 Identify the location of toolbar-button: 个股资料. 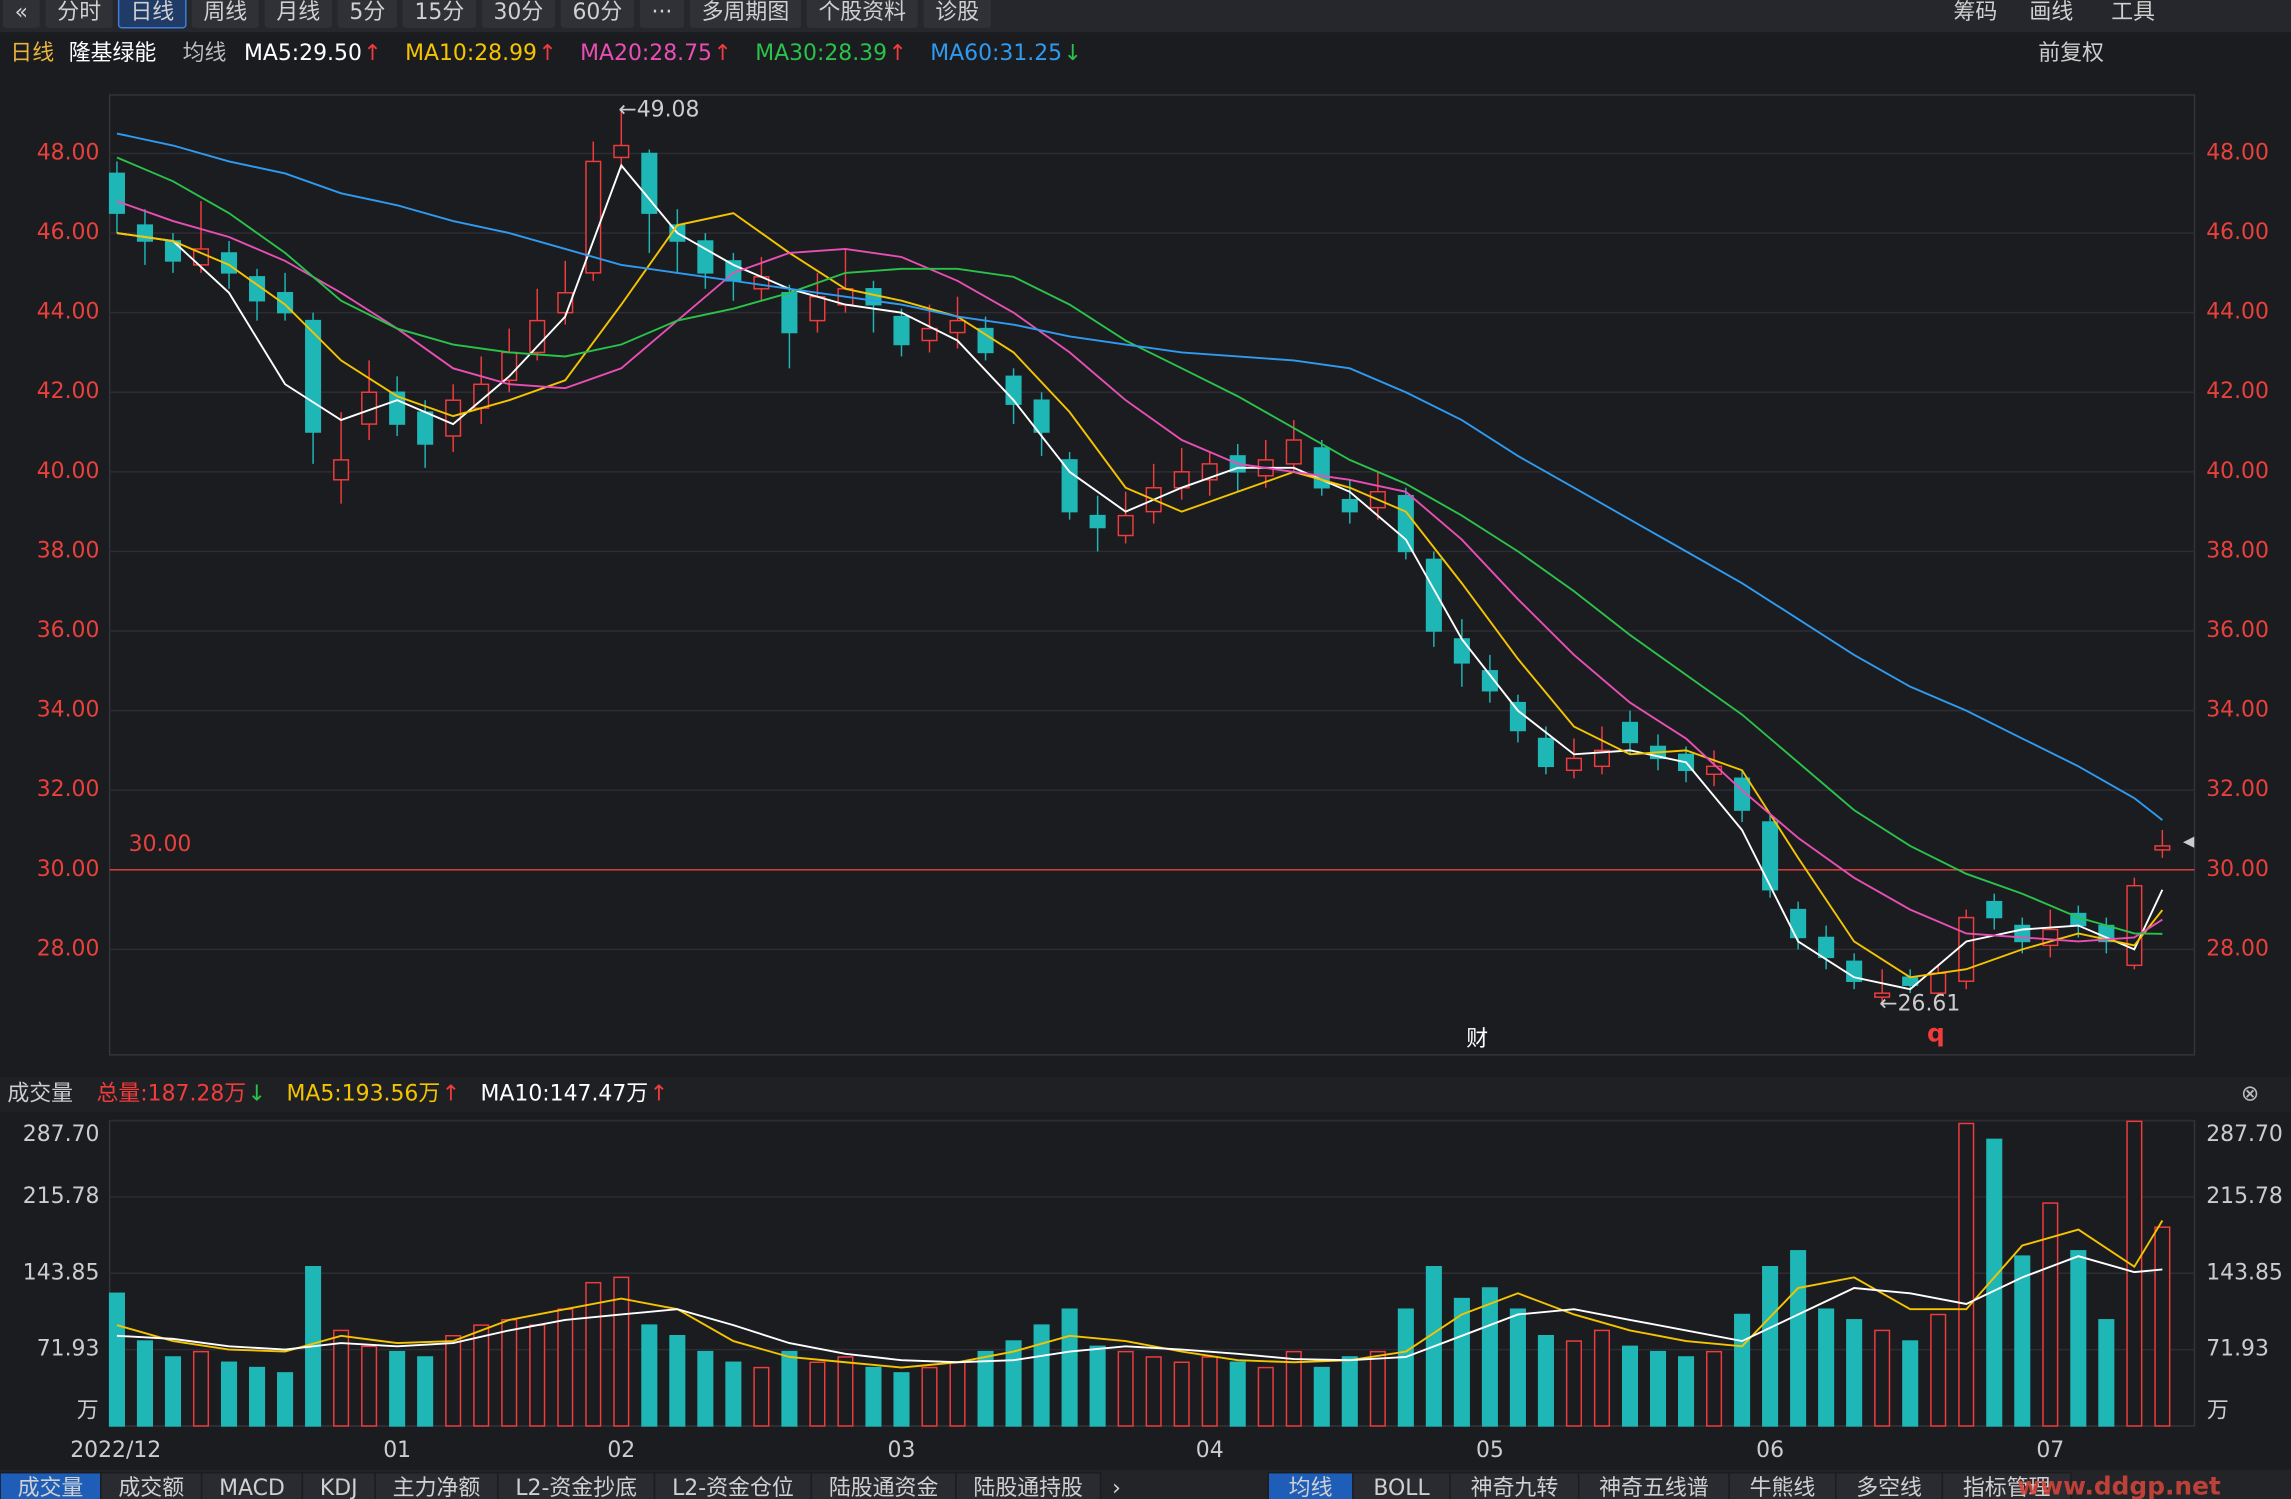
(862, 12).